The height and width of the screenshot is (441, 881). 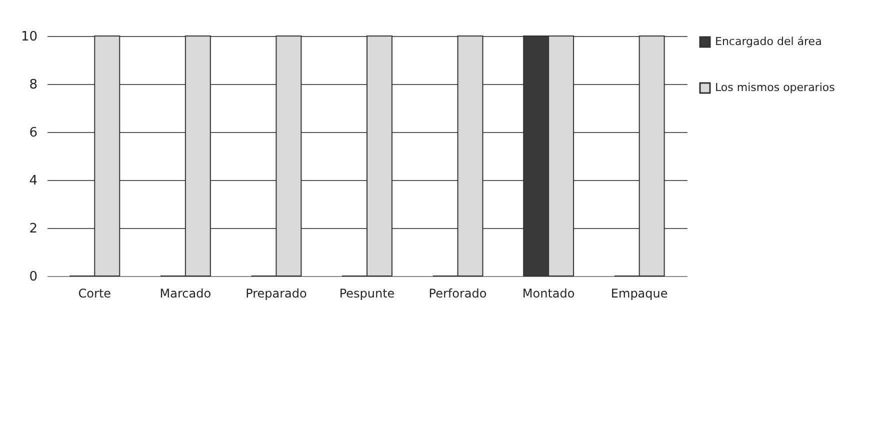 I want to click on x-tick-label: Empaque, so click(x=639, y=293).